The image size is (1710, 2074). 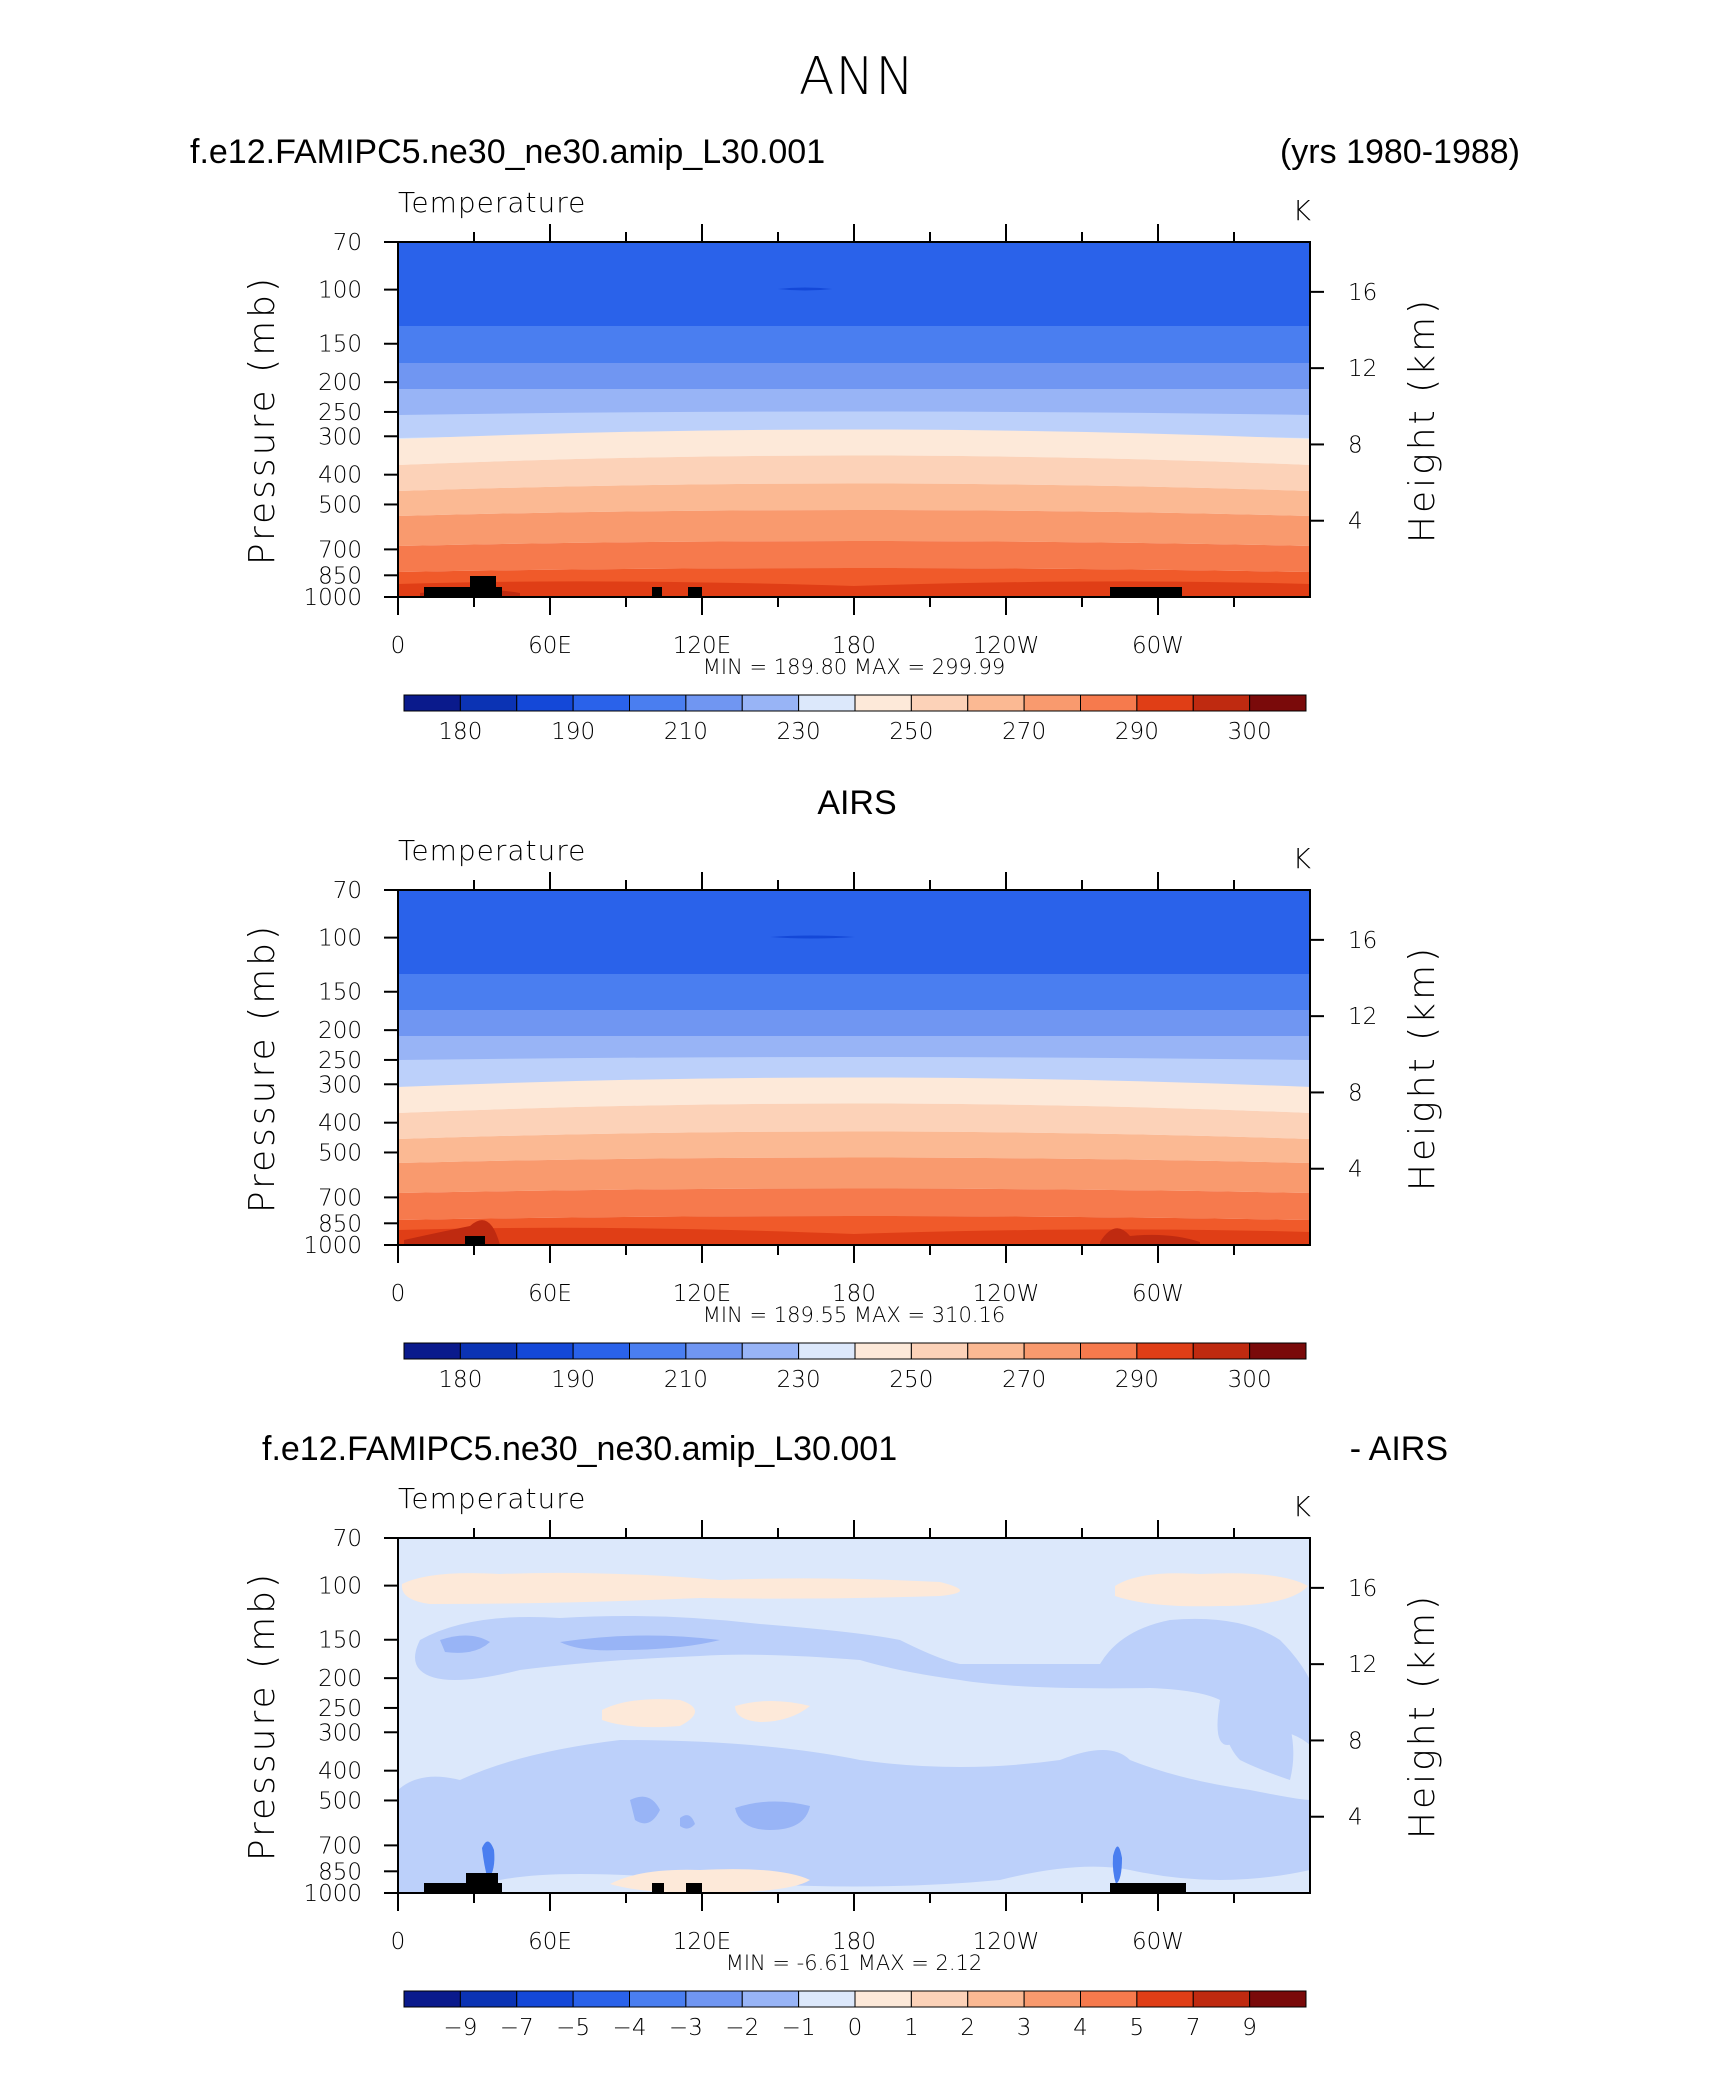 I want to click on band-surface, so click(x=854, y=589).